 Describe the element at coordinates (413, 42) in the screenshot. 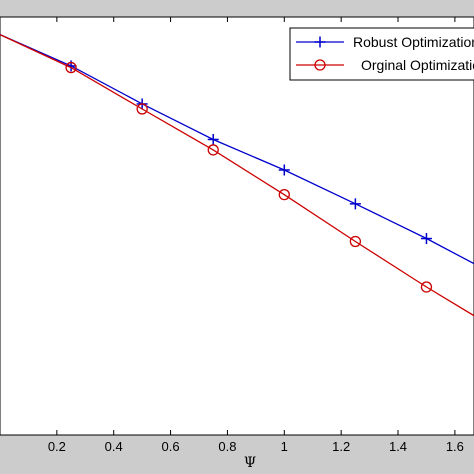

I see `legend-label-robust: Robust Optimization` at that location.